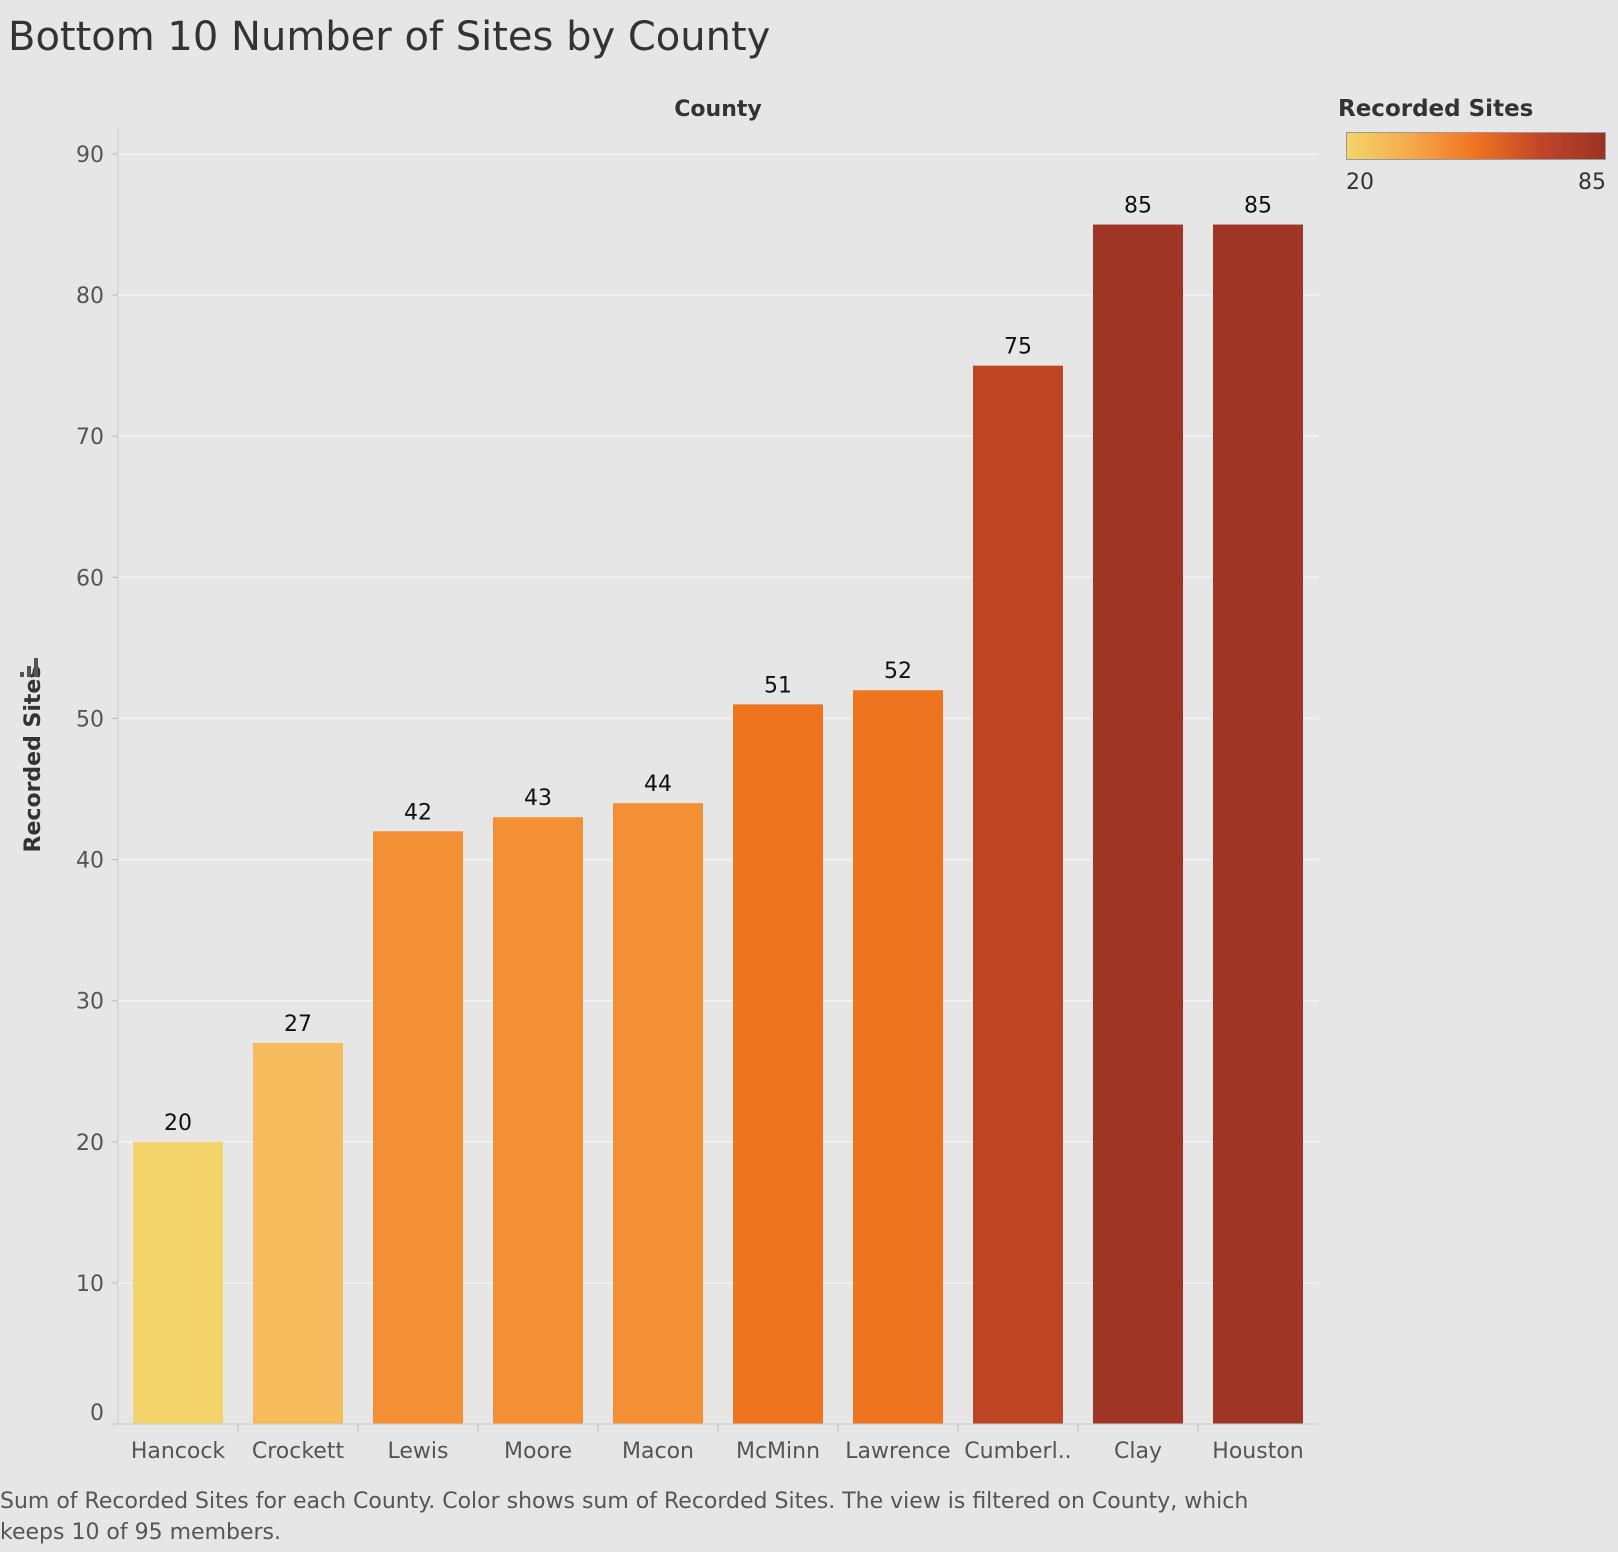 The image size is (1618, 1552). Describe the element at coordinates (90, 861) in the screenshot. I see `y-tick-label: 40` at that location.